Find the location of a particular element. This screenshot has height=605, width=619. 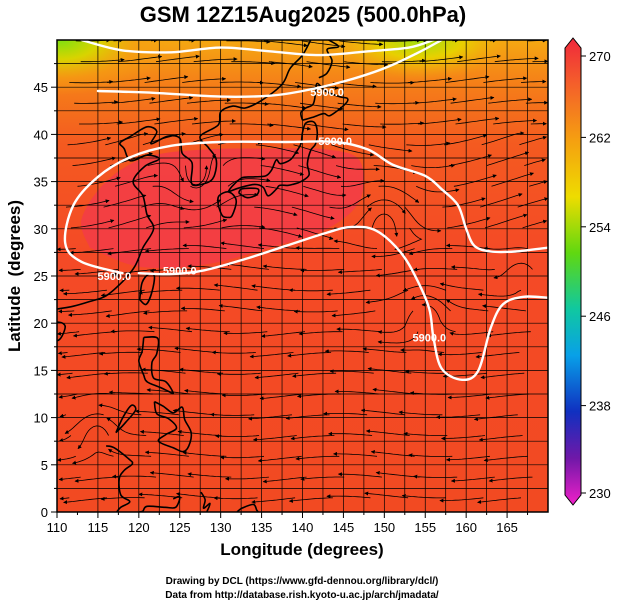

y-tick-label: 5 is located at coordinates (44, 465).